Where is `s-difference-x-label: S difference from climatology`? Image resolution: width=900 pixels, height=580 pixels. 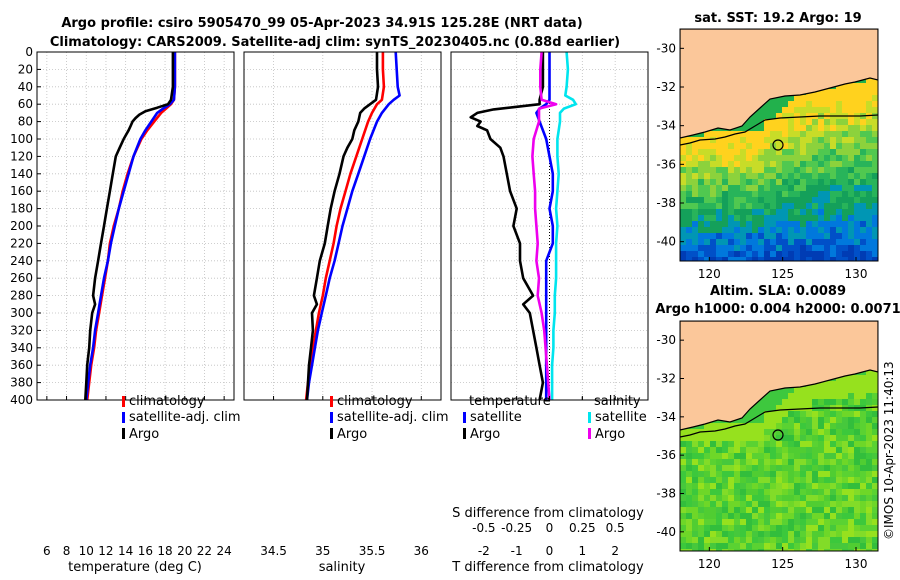 s-difference-x-label: S difference from climatology is located at coordinates (548, 513).